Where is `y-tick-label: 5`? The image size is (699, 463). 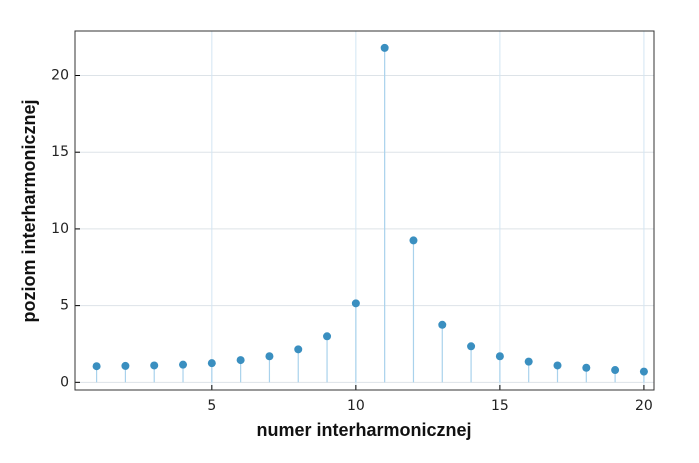
y-tick-label: 5 is located at coordinates (64, 306).